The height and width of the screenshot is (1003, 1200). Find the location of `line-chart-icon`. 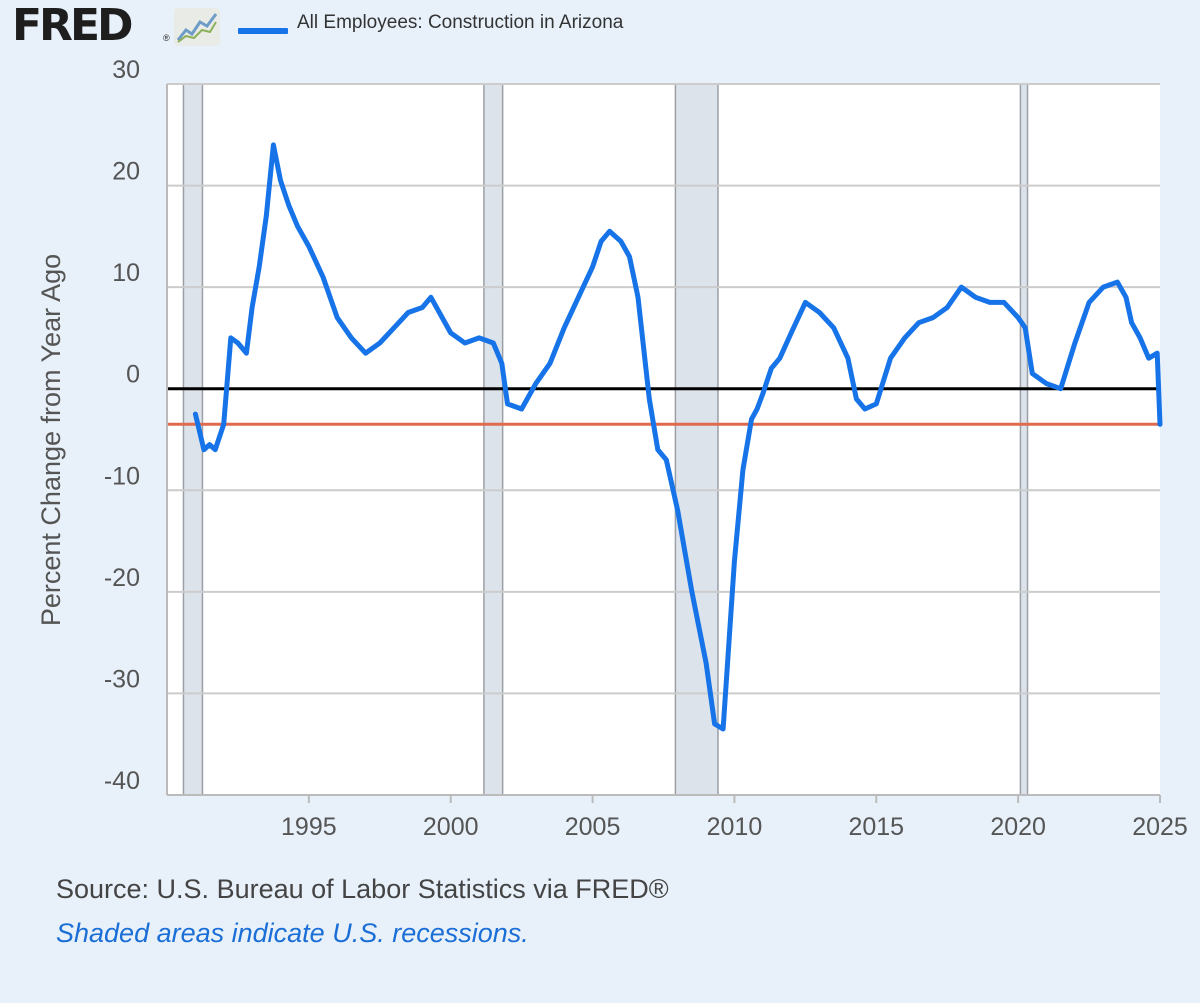

line-chart-icon is located at coordinates (197, 27).